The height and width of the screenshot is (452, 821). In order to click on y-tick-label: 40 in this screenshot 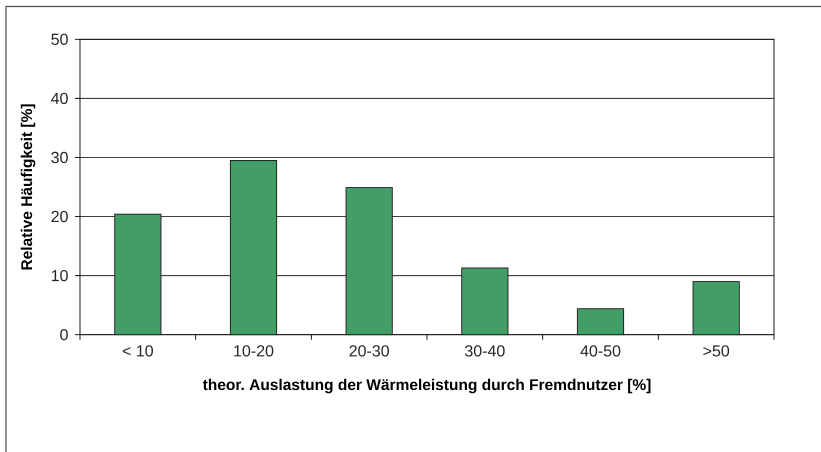, I will do `click(59, 98)`.